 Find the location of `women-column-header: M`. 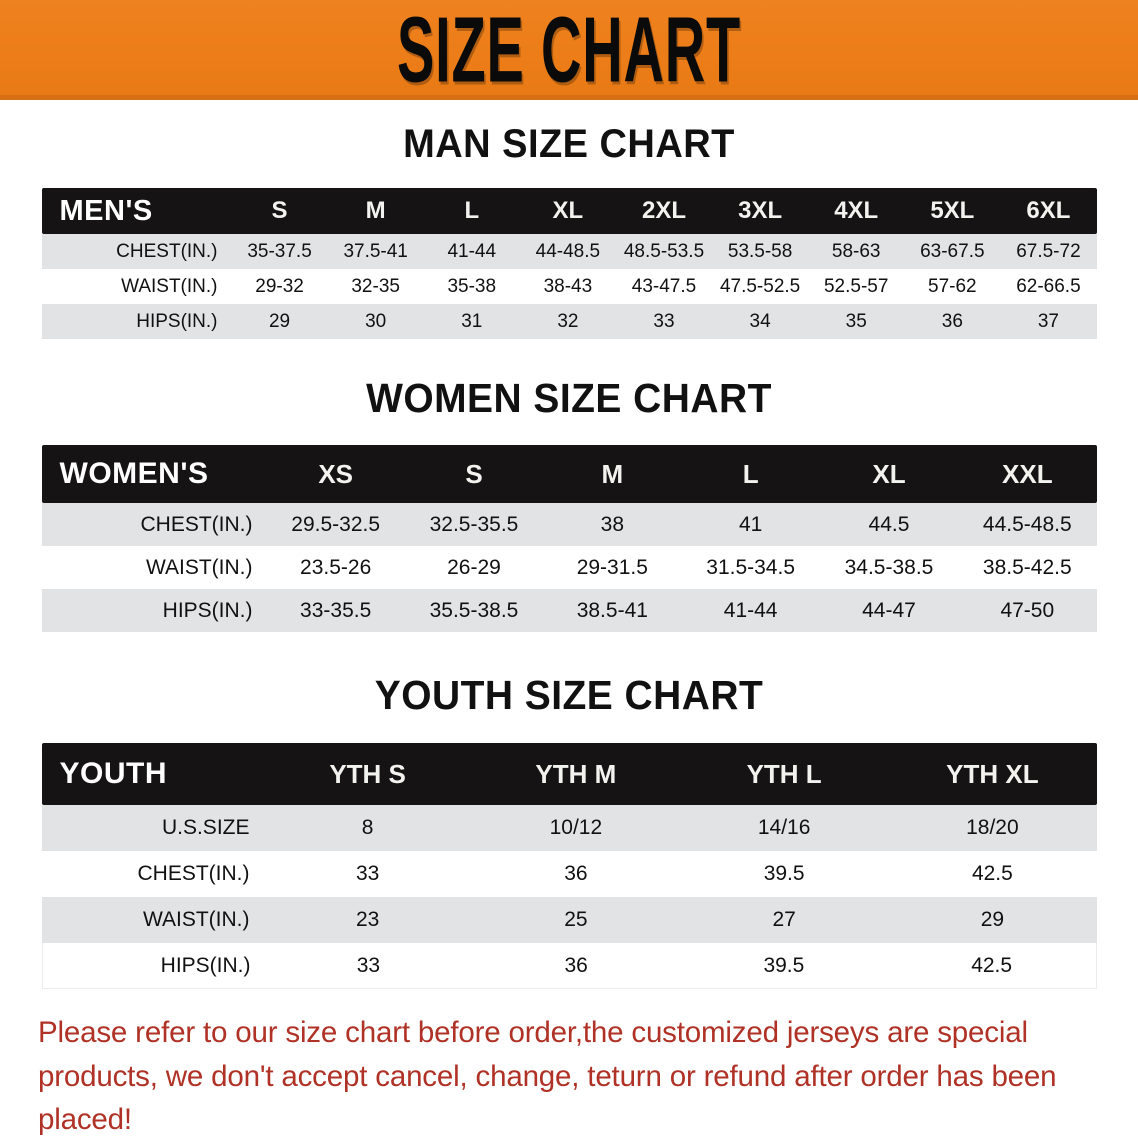

women-column-header: M is located at coordinates (612, 473).